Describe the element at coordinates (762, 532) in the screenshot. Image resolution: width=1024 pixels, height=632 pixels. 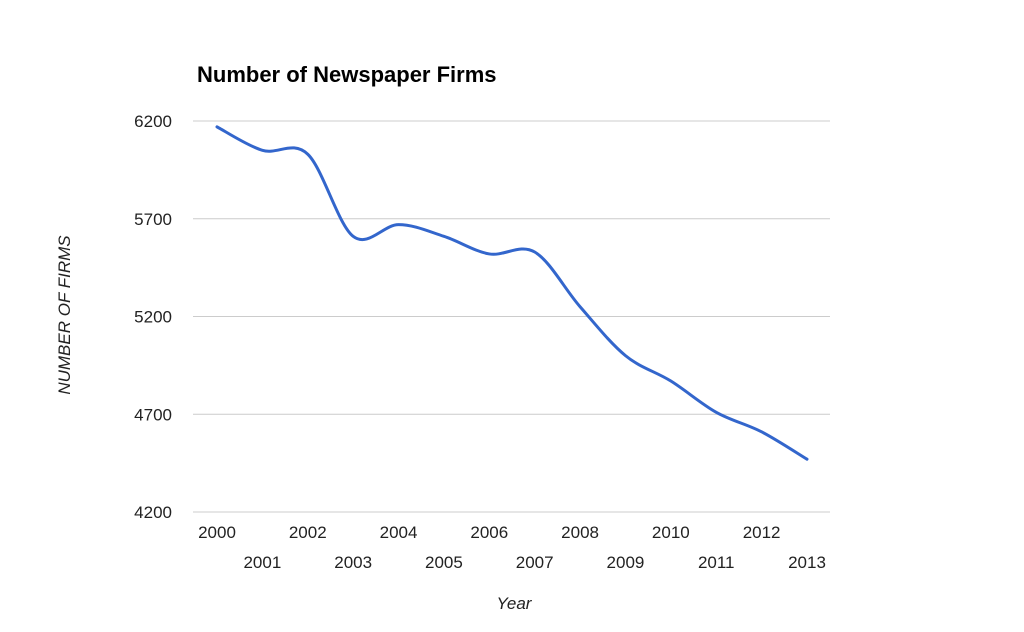
I see `x-tick-label: 2012` at that location.